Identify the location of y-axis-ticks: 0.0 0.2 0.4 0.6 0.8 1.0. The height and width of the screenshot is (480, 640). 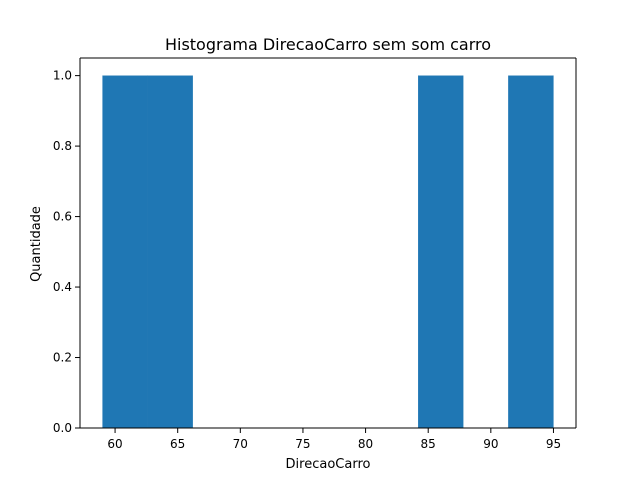
(66, 252).